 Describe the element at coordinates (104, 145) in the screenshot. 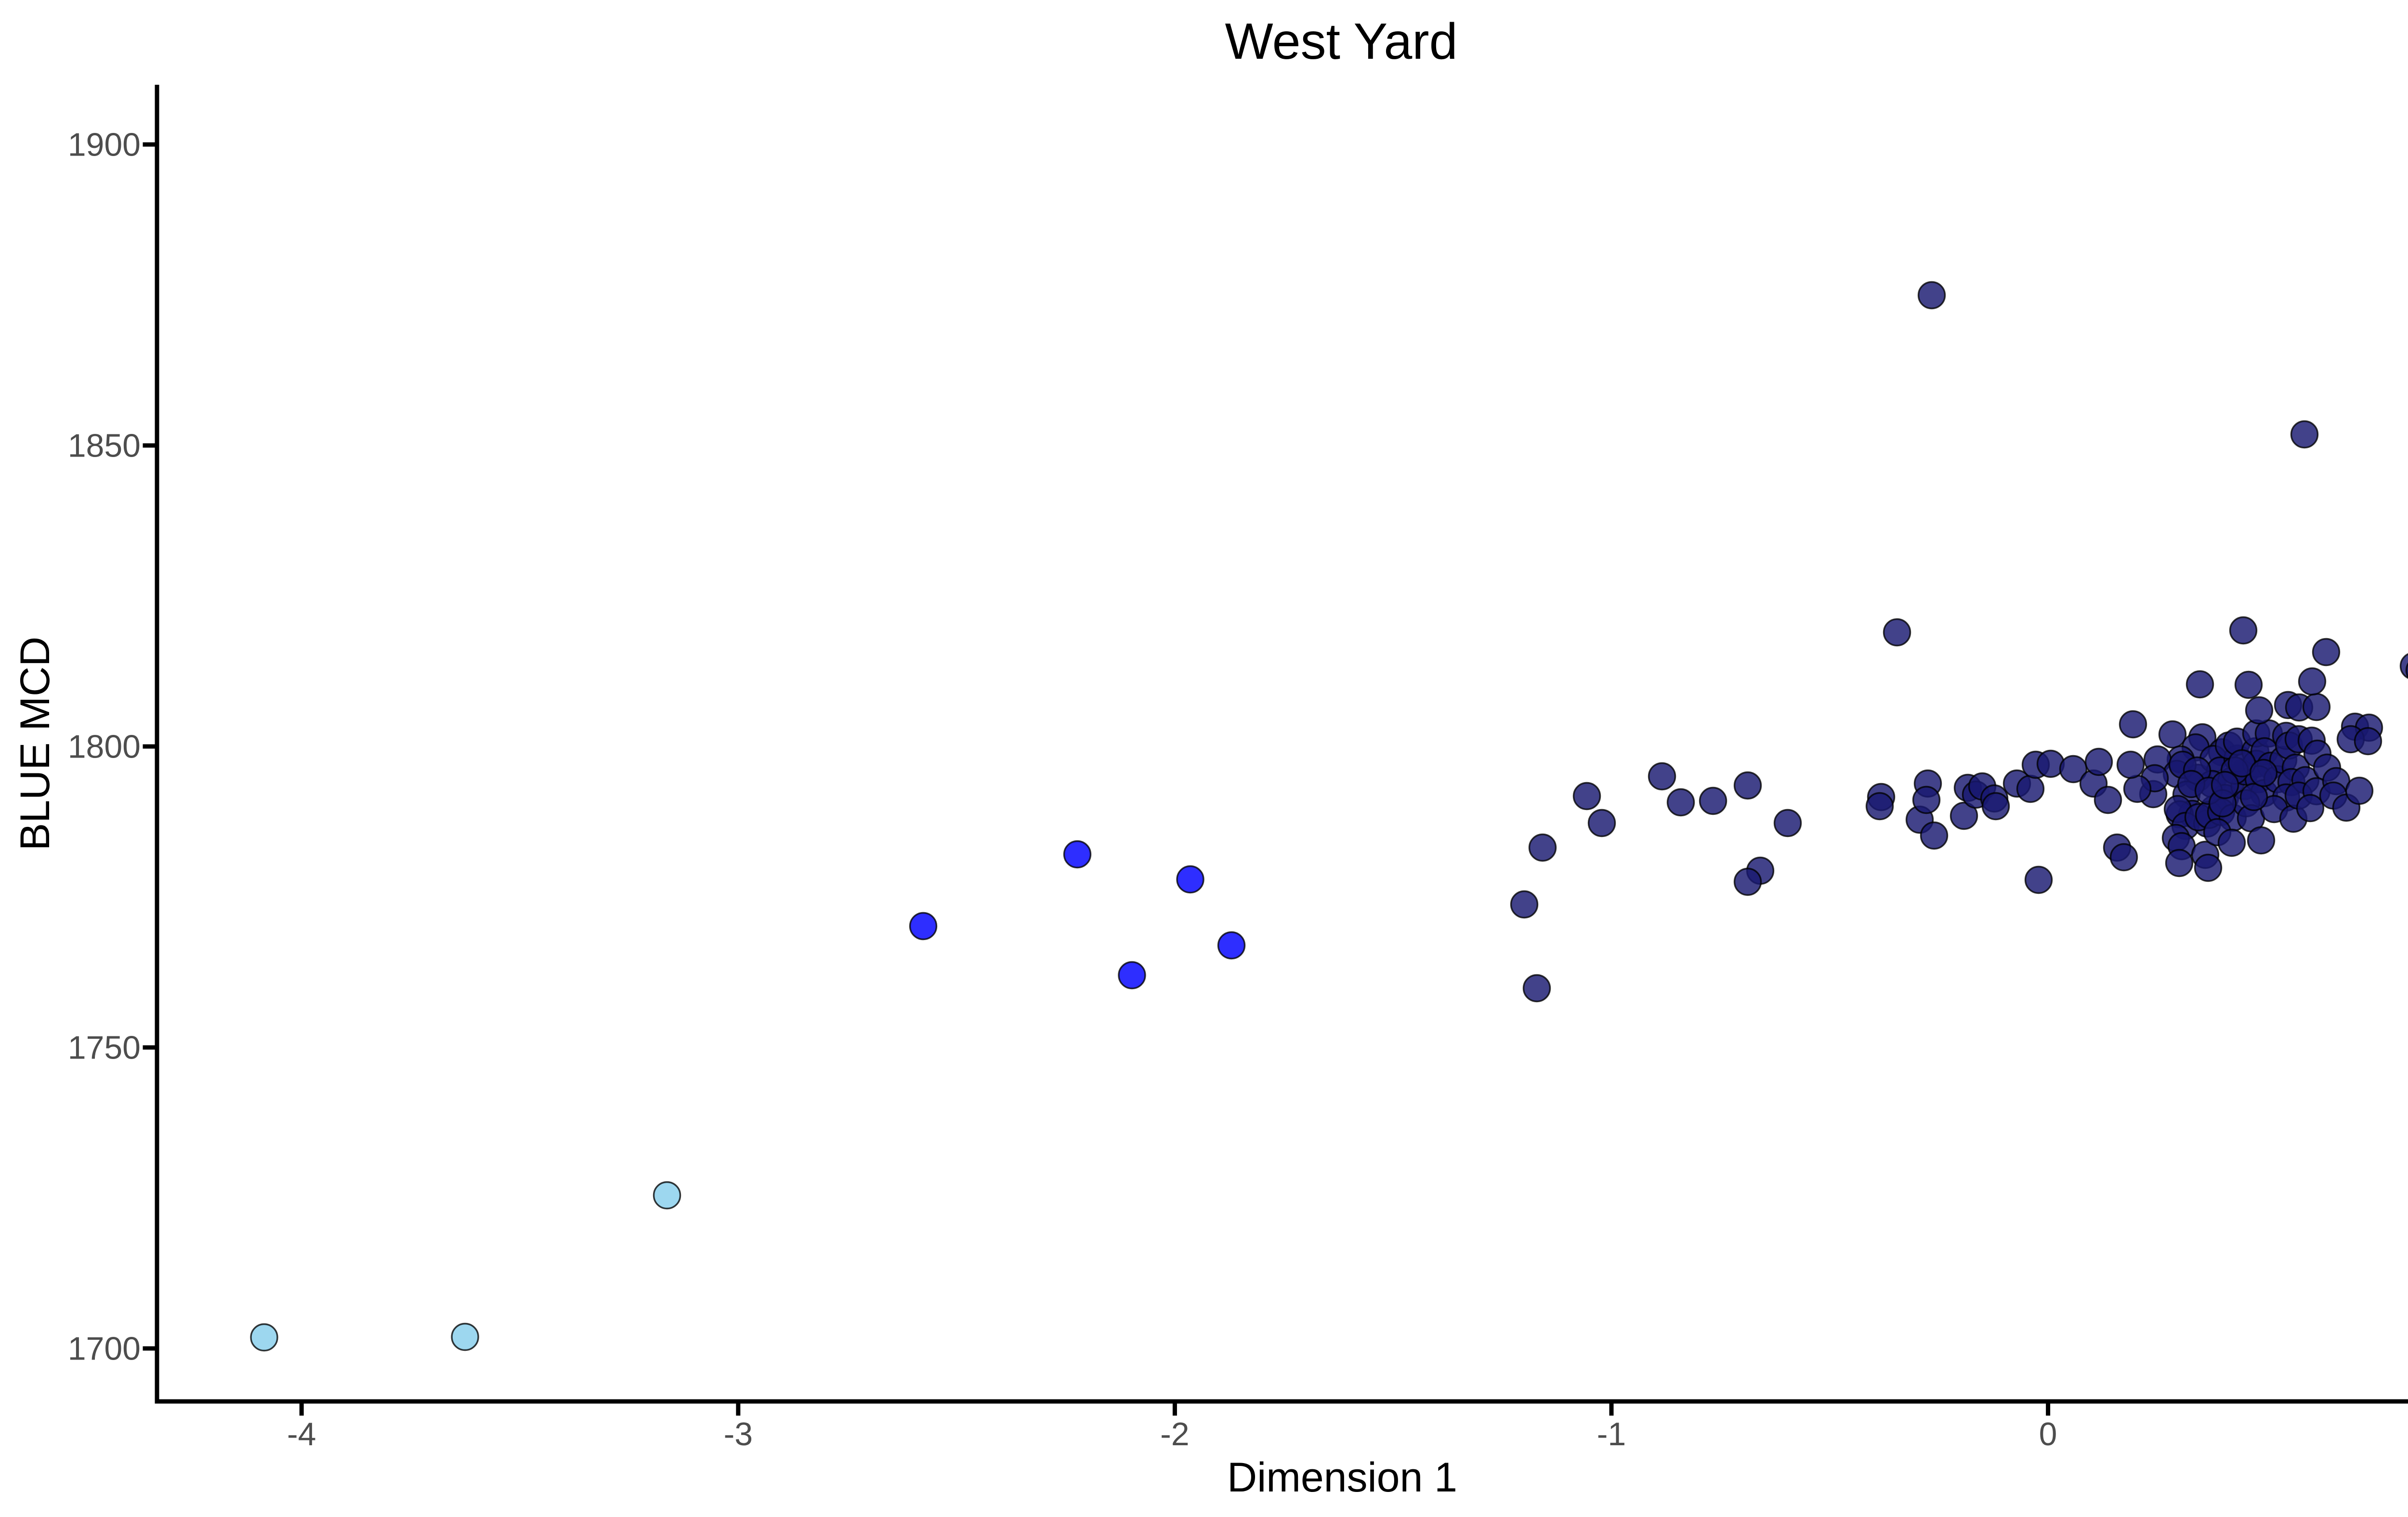

I see `svg-text: 1900` at that location.